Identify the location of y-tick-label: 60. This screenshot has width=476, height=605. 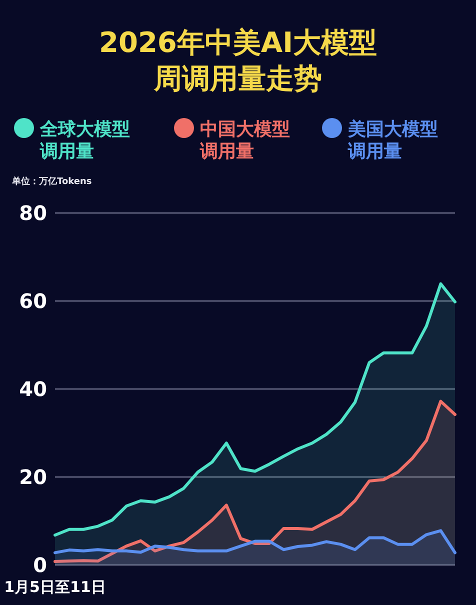
(33, 301).